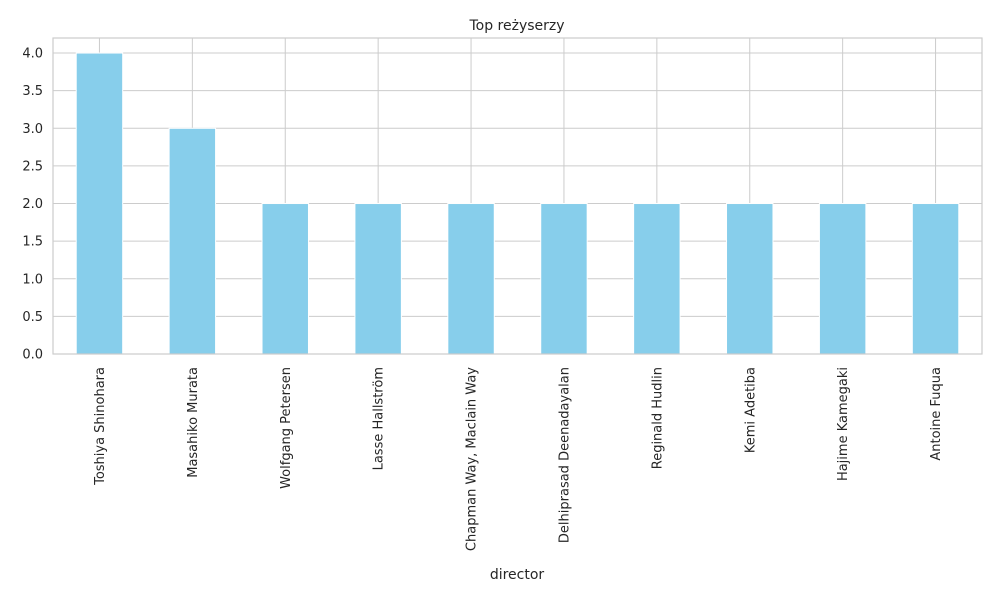  Describe the element at coordinates (32, 166) in the screenshot. I see `y-tick-label: 2.5` at that location.